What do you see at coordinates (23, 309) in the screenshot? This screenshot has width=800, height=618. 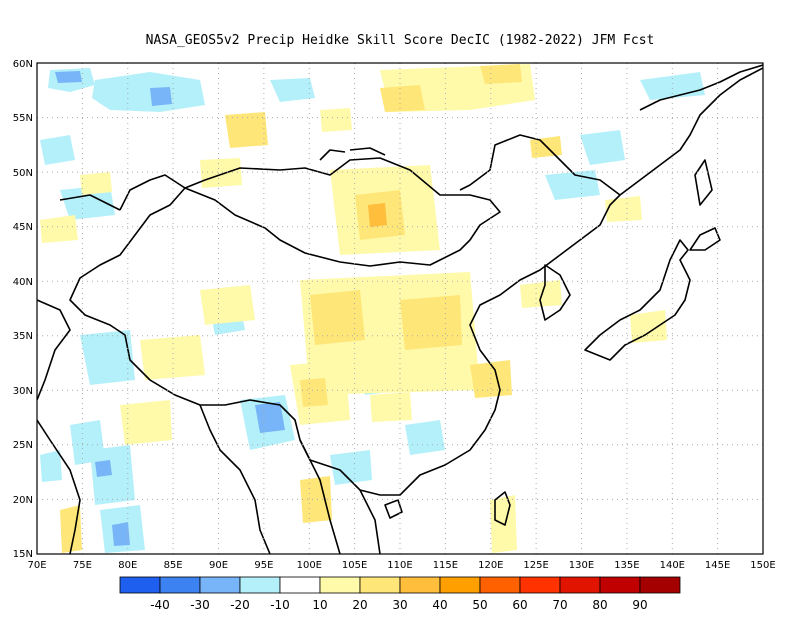 I see `lat-tick-labels: 15N 20N 25N 30N 35N 40N 45N 50N 55N 60N` at bounding box center [23, 309].